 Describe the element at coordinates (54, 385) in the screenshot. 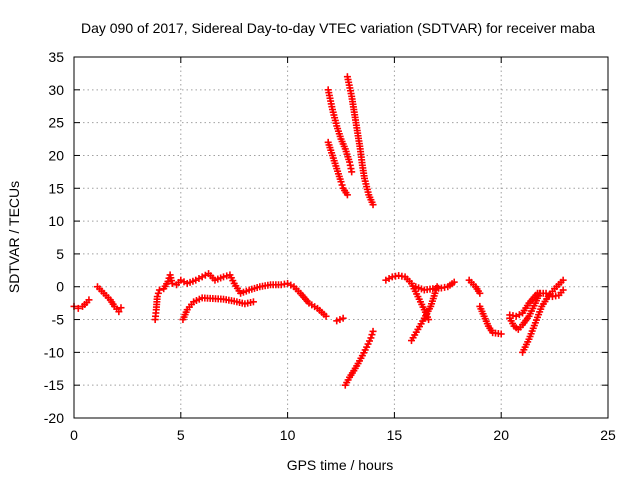

I see `y-tick-label: -15` at that location.